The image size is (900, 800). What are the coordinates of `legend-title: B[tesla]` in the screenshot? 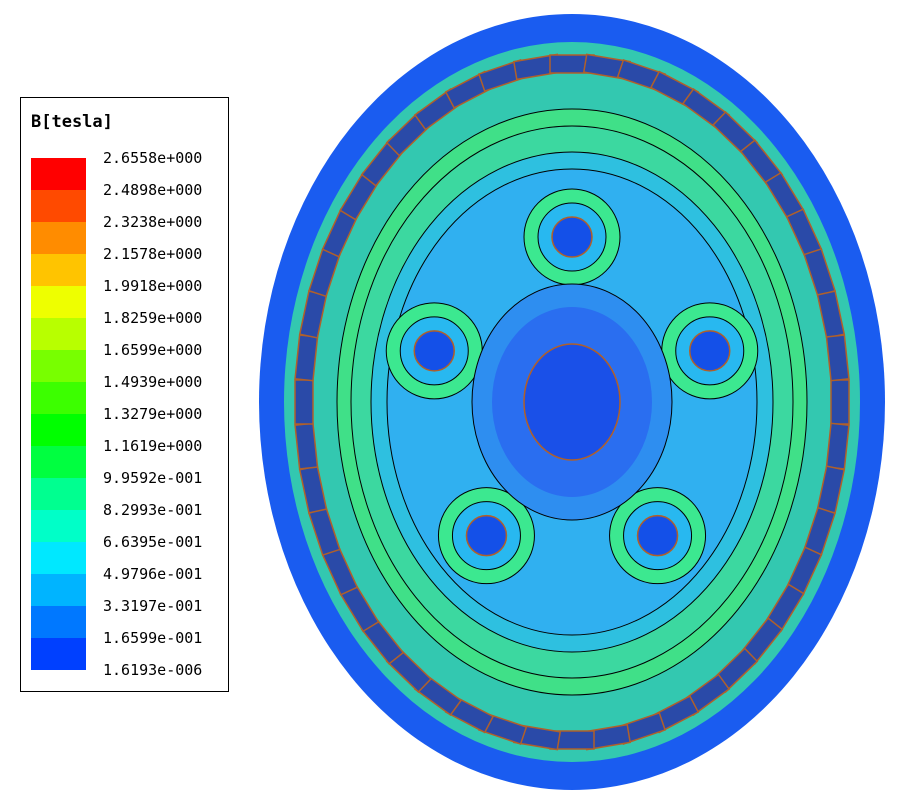 It's located at (72, 122).